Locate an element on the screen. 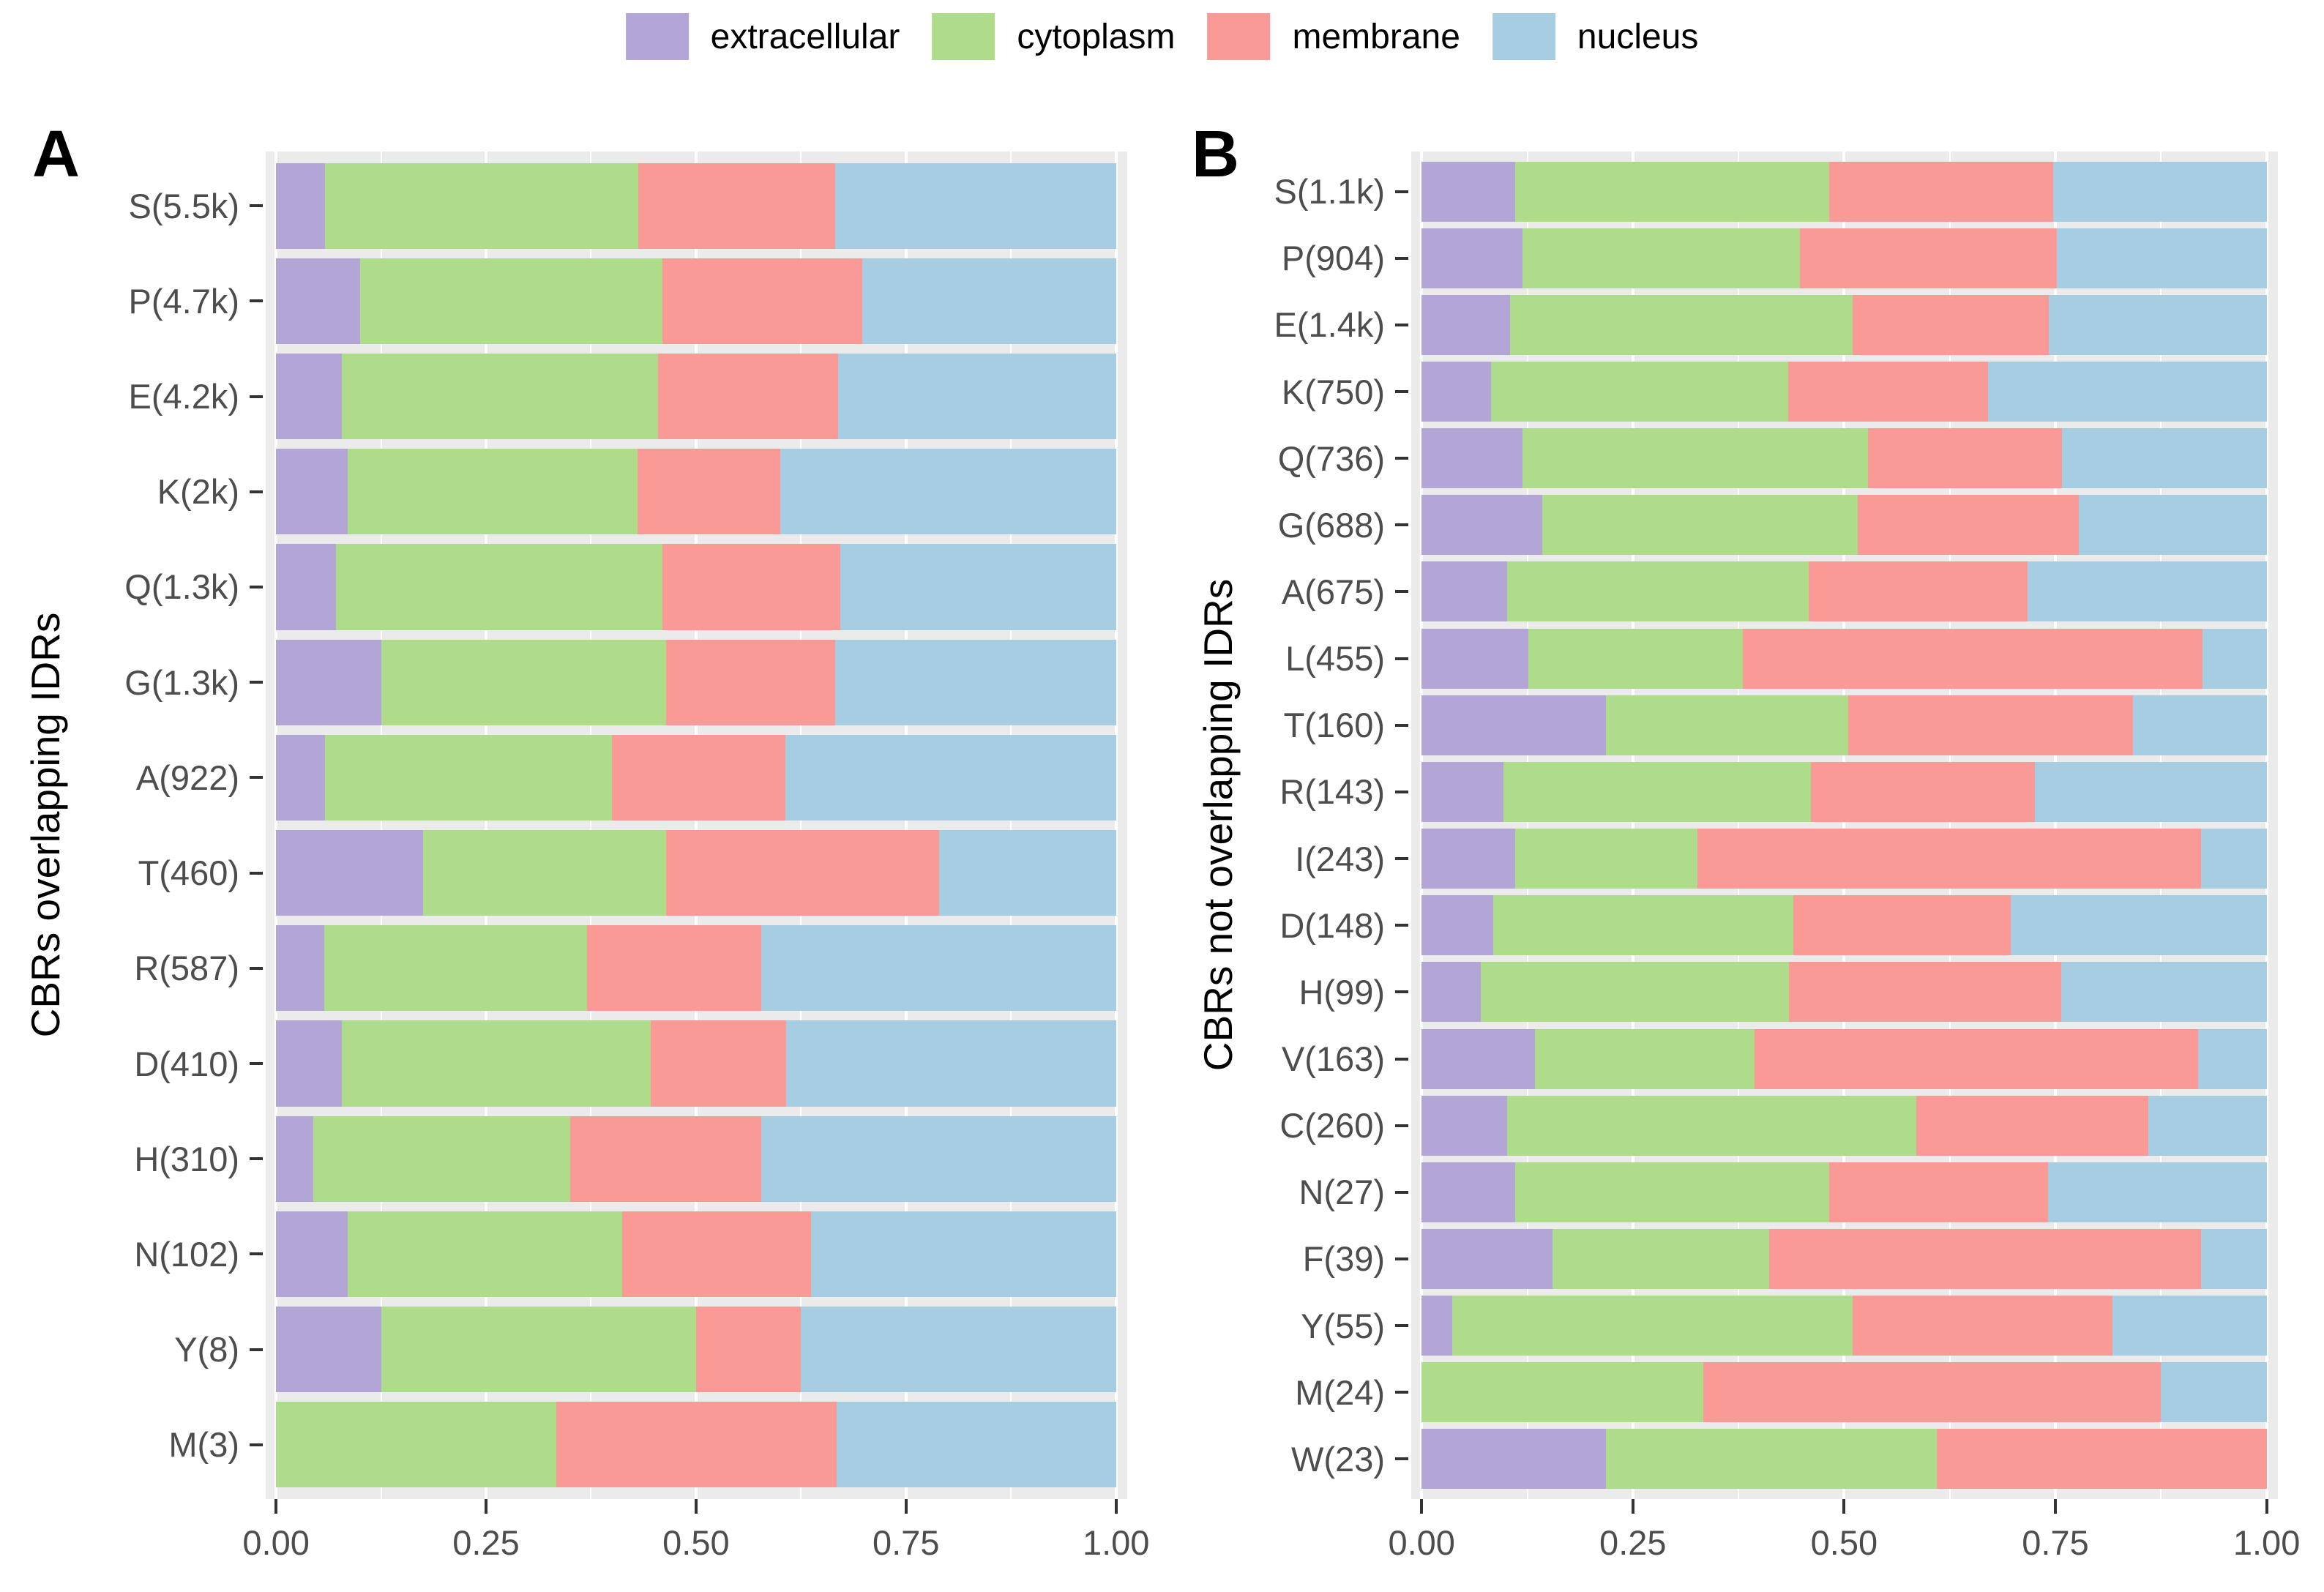 The width and height of the screenshot is (2324, 1592). nucleus-swatch-icon is located at coordinates (1523, 36).